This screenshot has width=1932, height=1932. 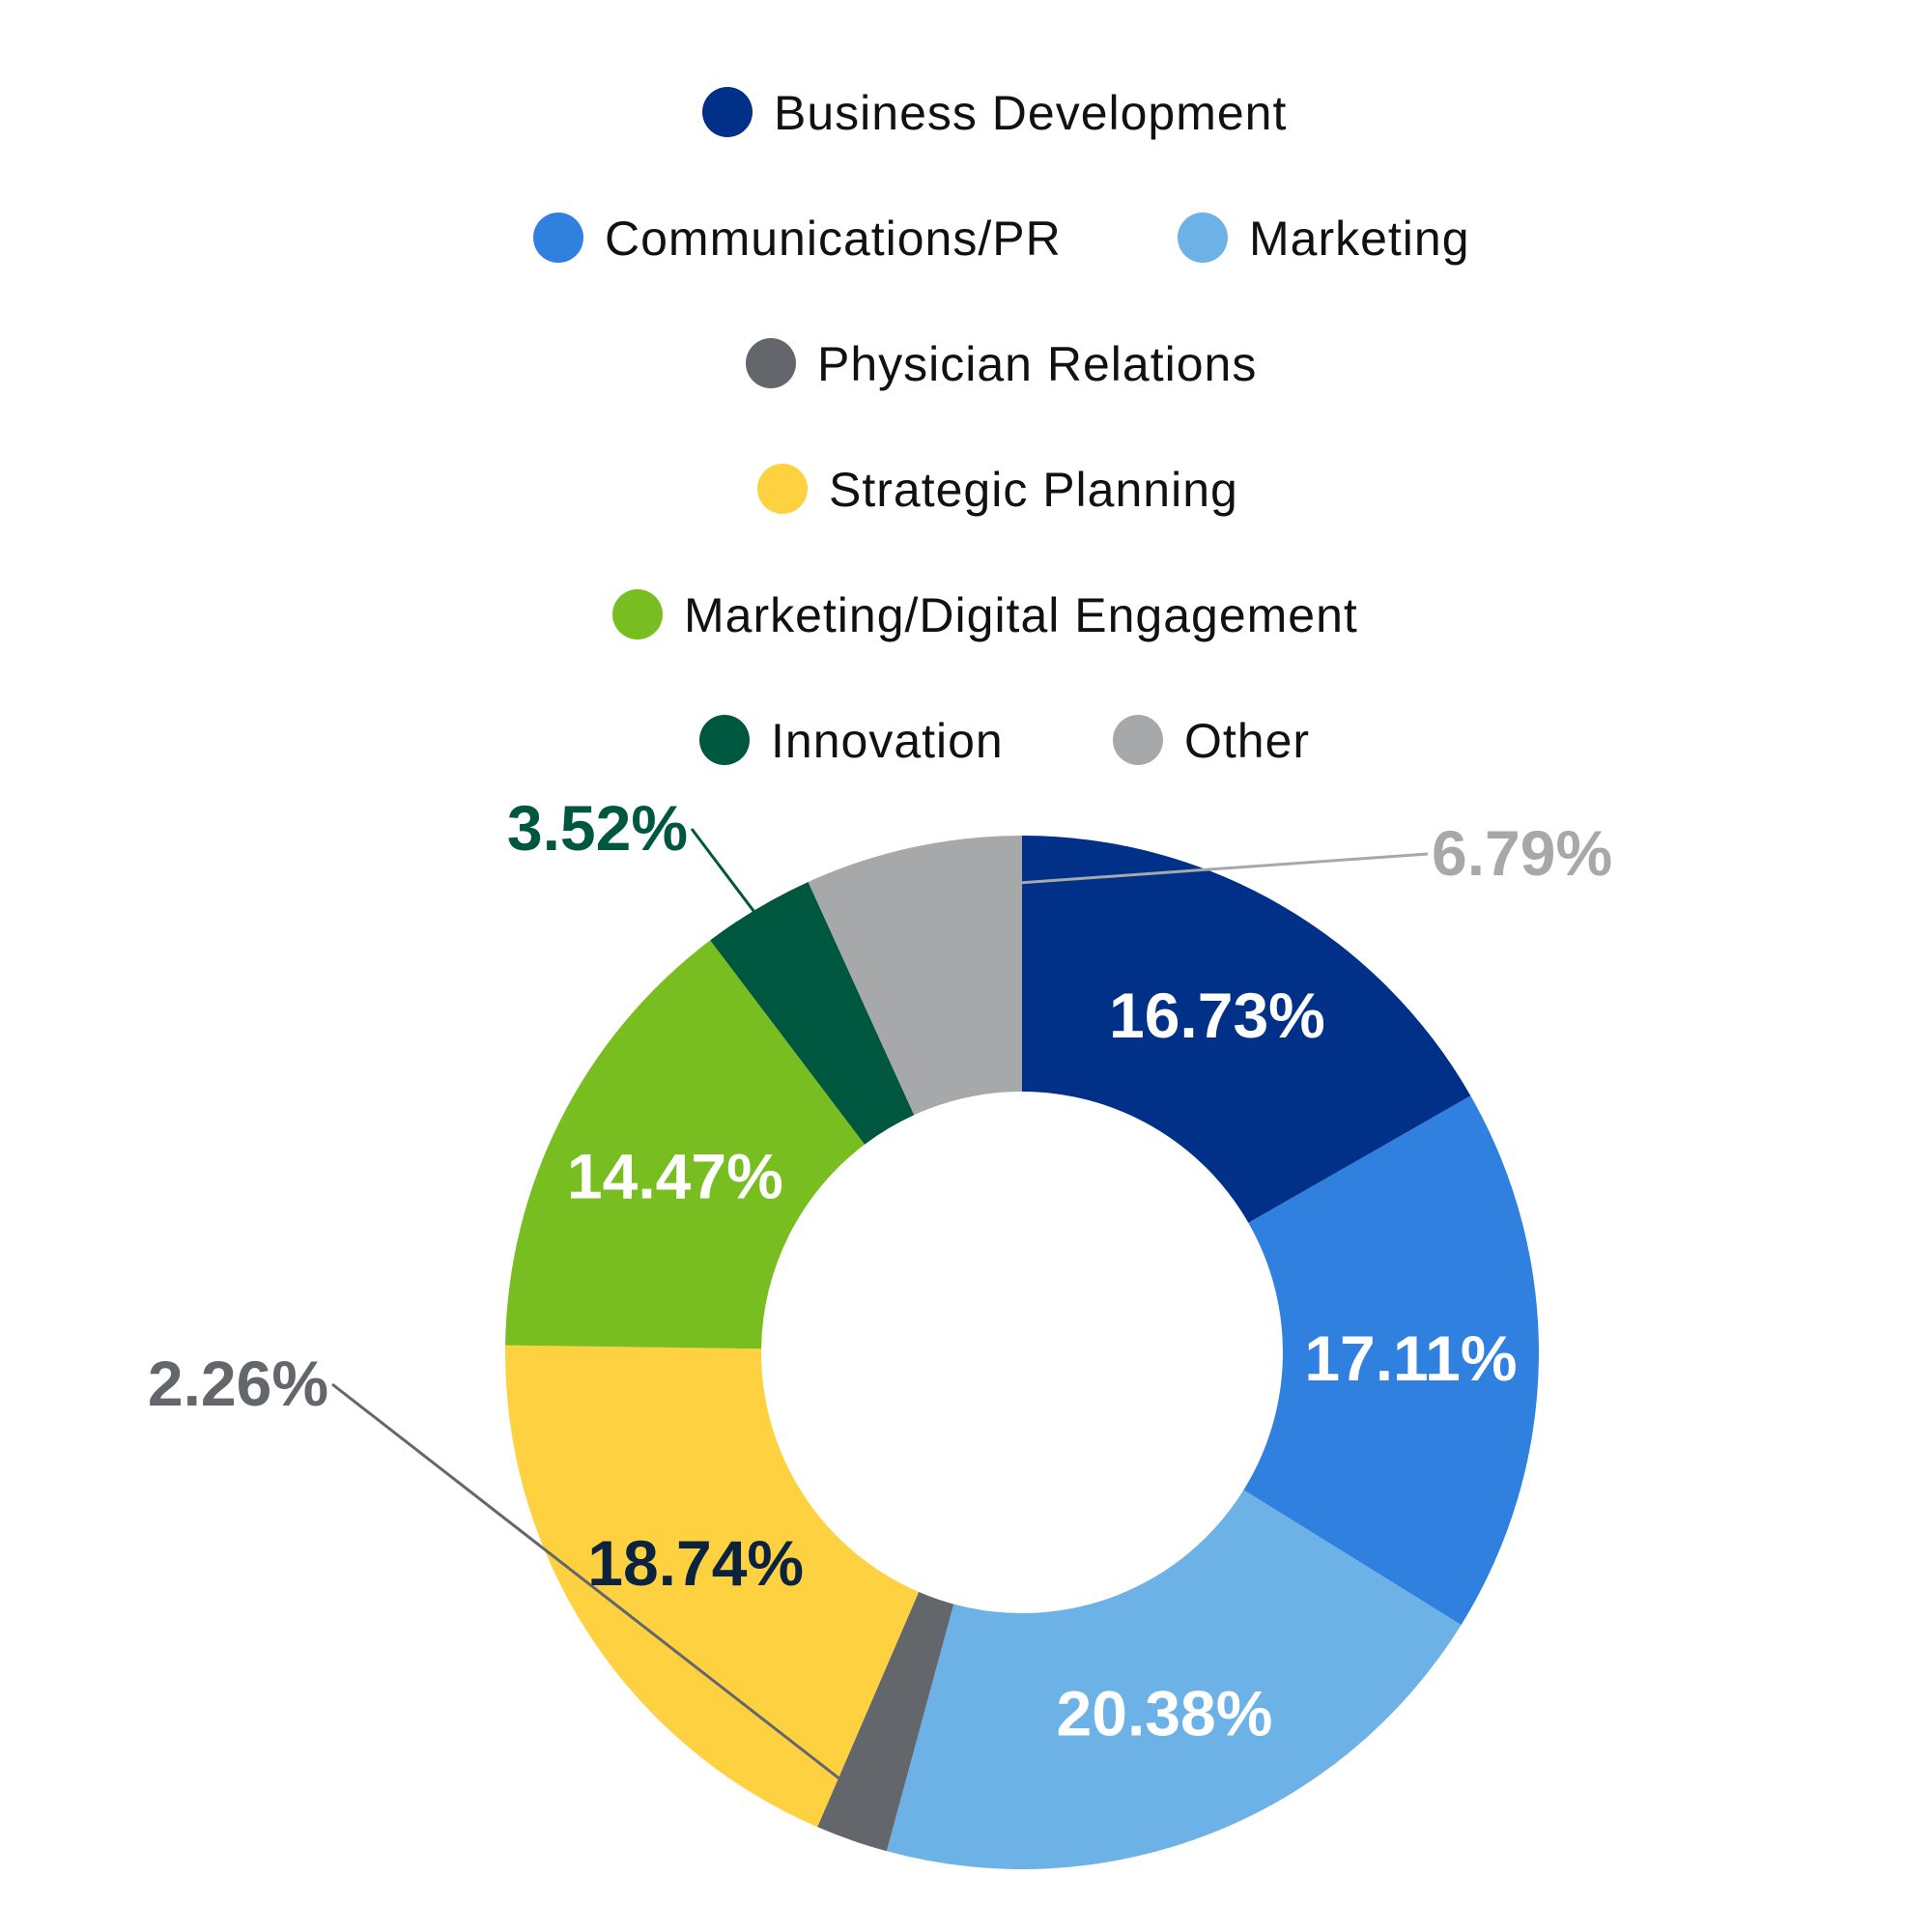 I want to click on leader-line-physician-relations, so click(x=599, y=1591).